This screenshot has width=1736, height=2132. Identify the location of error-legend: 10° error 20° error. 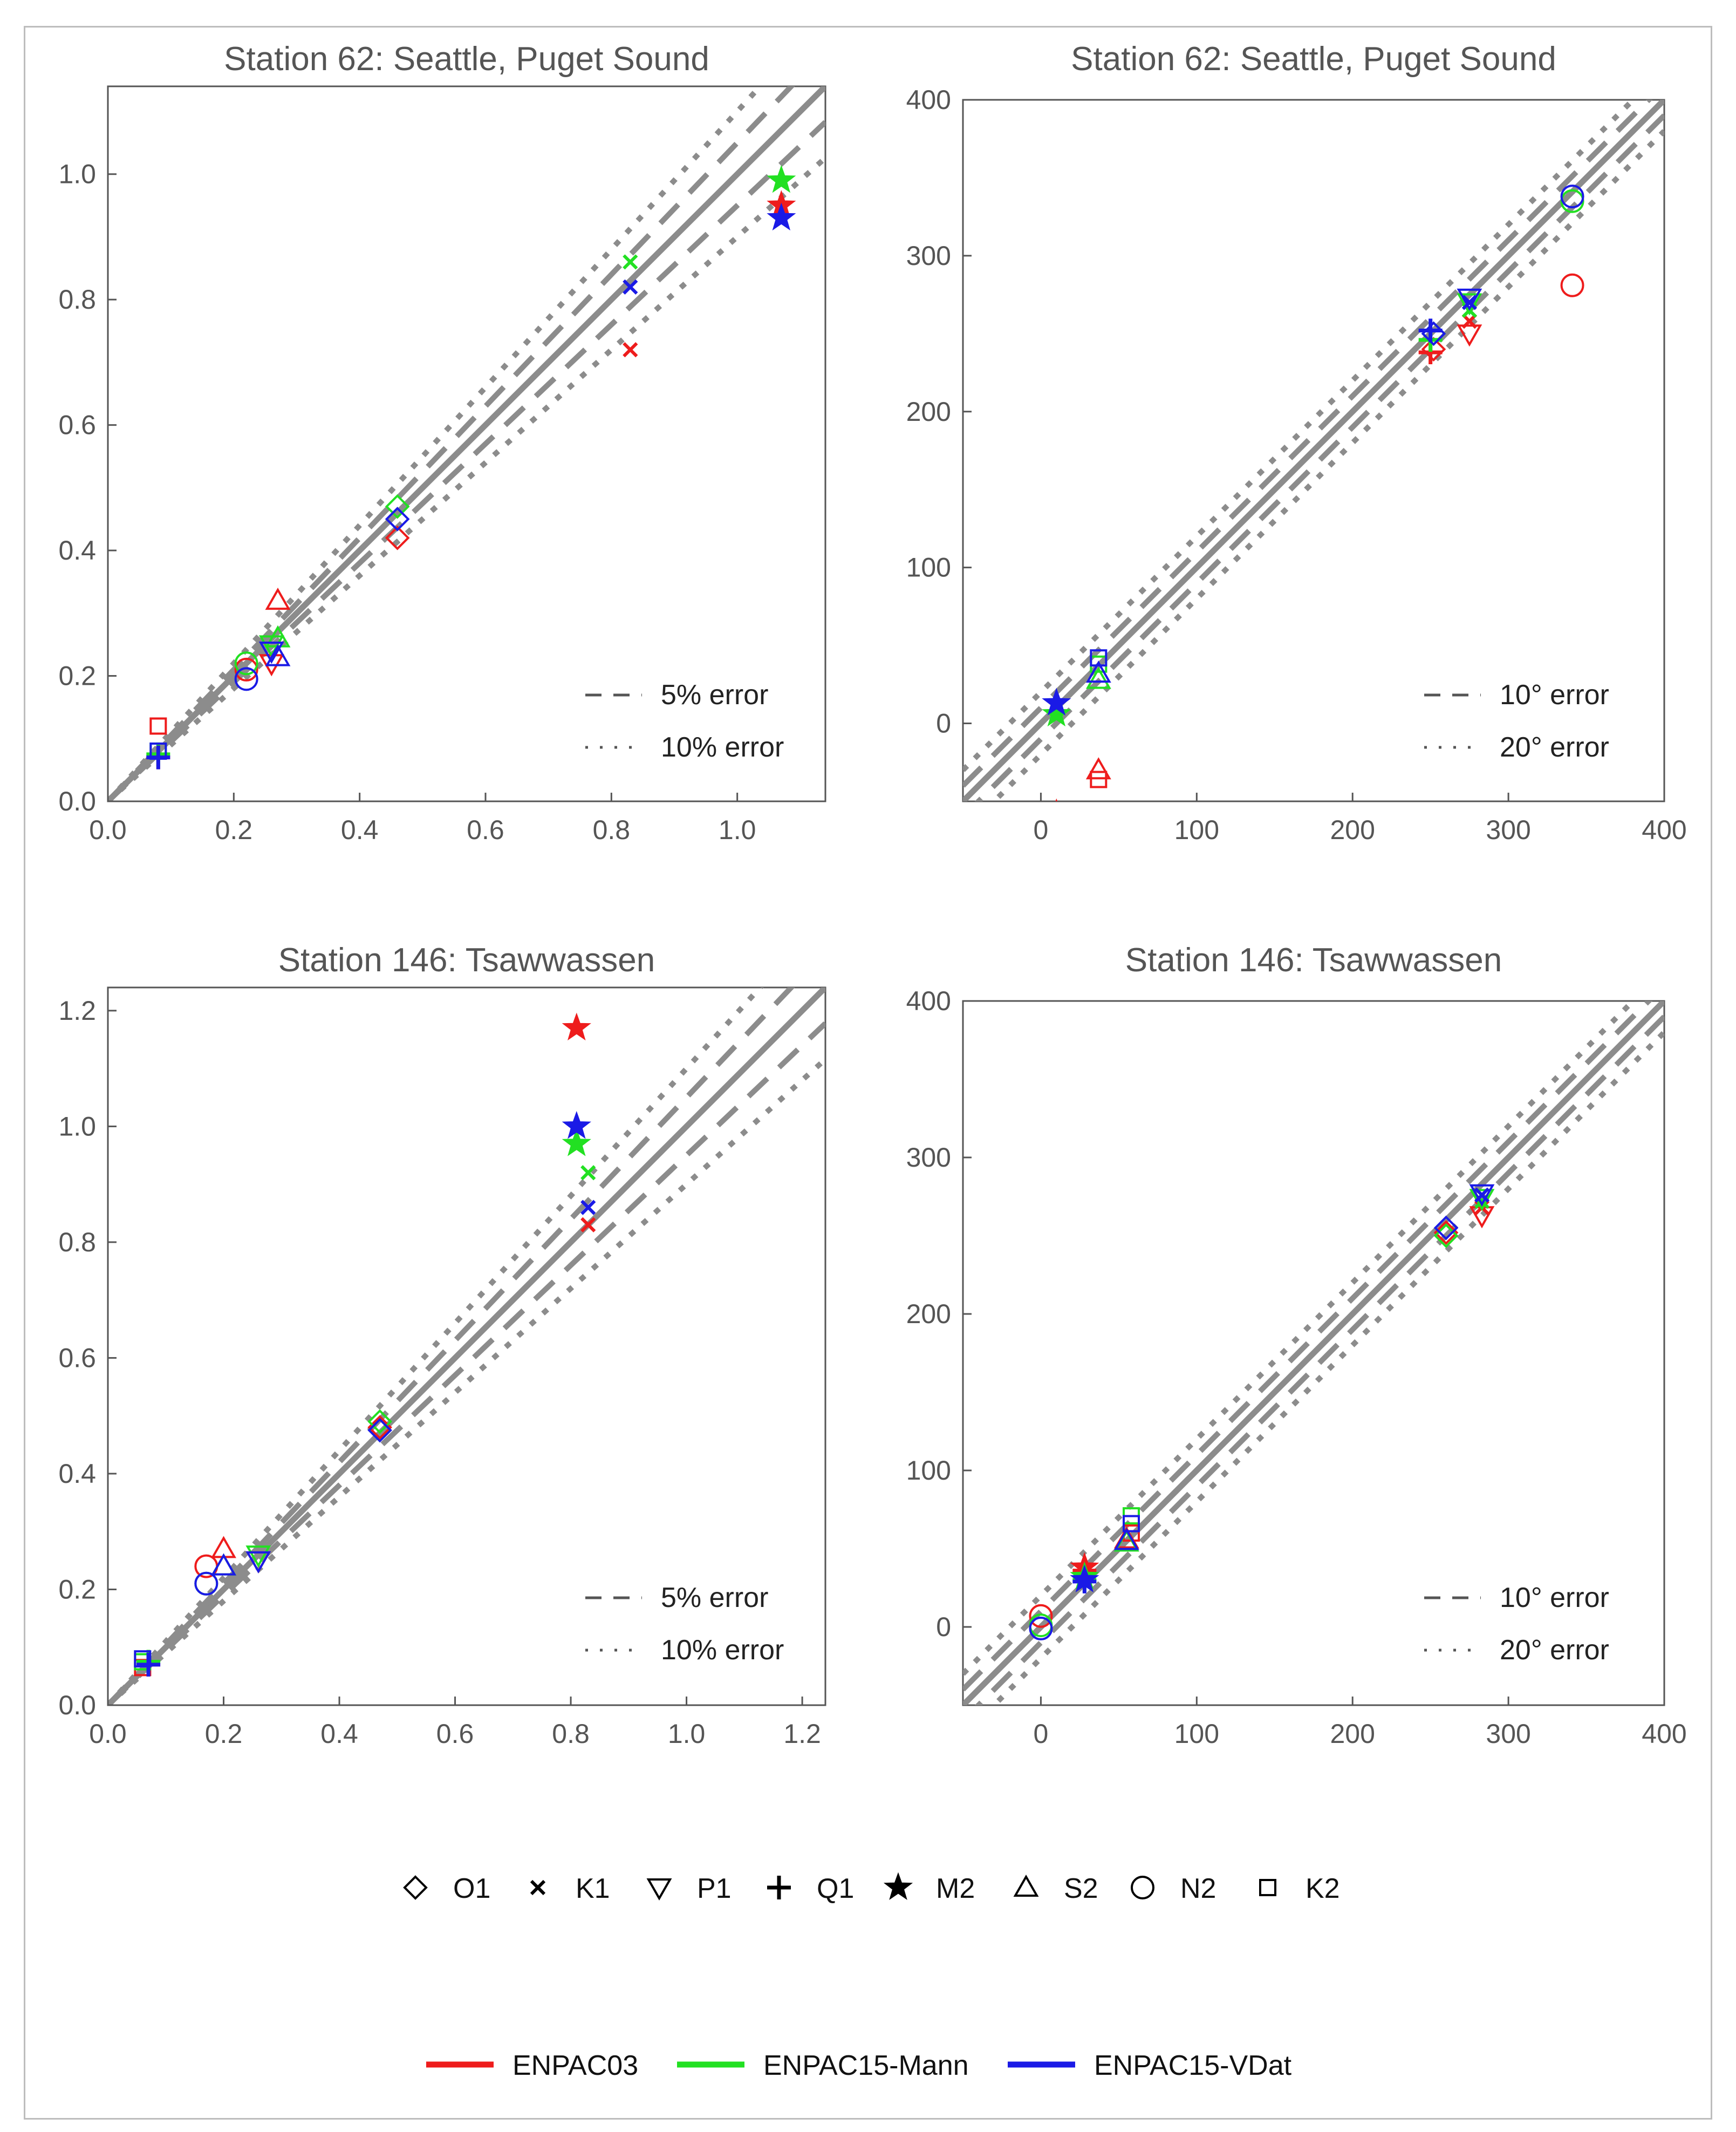
(1516, 721).